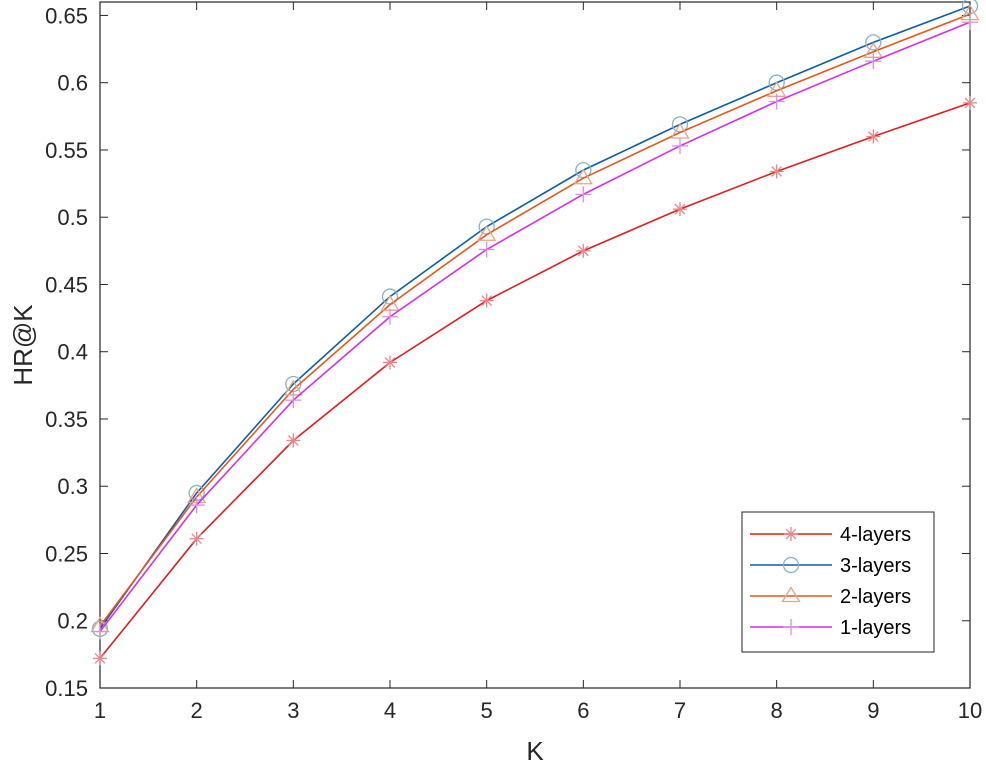 Image resolution: width=986 pixels, height=766 pixels. What do you see at coordinates (875, 597) in the screenshot?
I see `legend-label: 2-layers` at bounding box center [875, 597].